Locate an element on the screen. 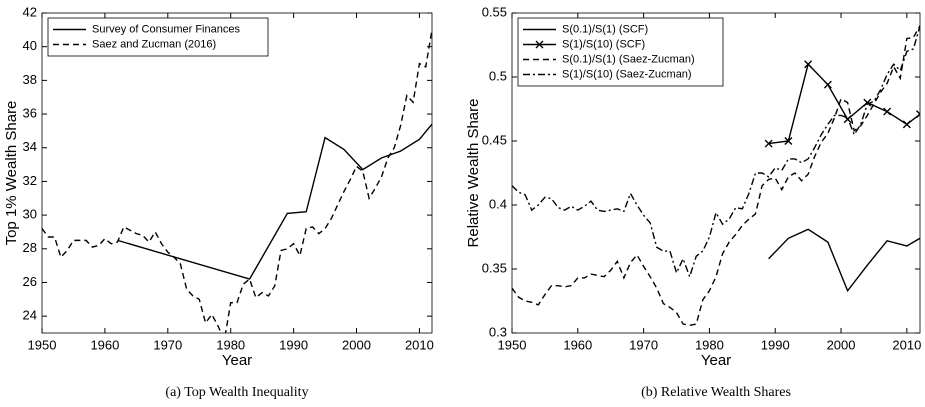 This screenshot has height=407, width=925. legend-label: S(1)/S(10) (SCF) is located at coordinates (603, 44).